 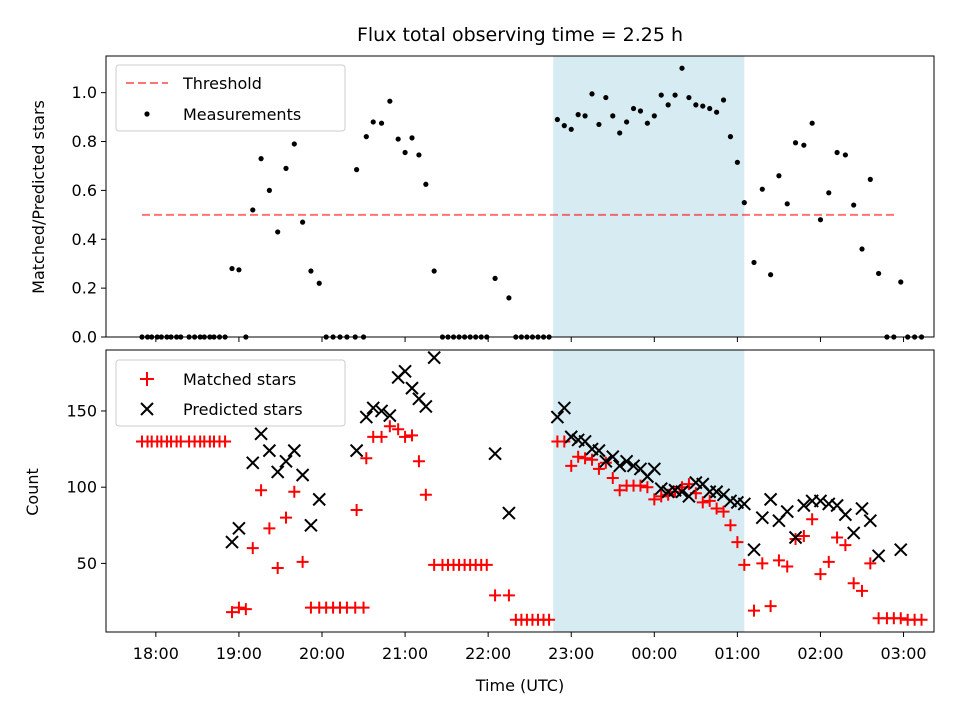 I want to click on legend-predicted-label: Predicted stars, so click(x=243, y=409).